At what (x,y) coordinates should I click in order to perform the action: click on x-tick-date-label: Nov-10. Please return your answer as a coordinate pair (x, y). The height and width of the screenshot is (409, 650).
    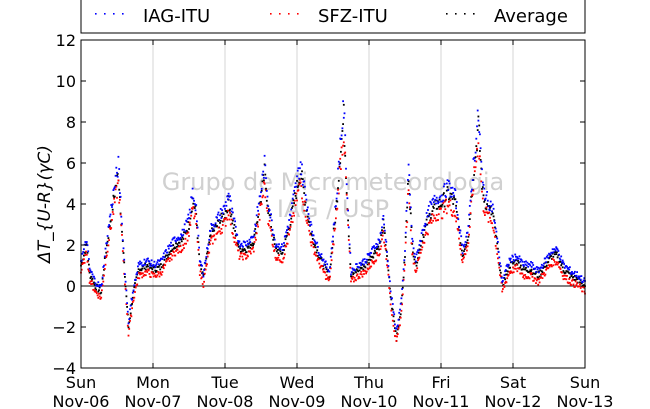
    Looking at the image, I should click on (369, 400).